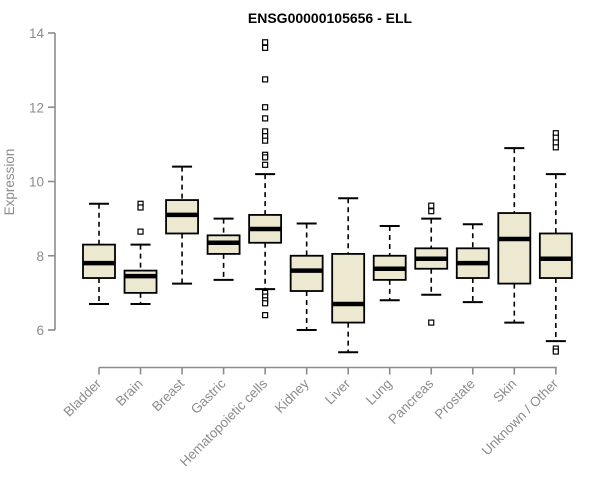 This screenshot has height=500, width=600. Describe the element at coordinates (292, 396) in the screenshot. I see `x-tick-label: Kidney` at that location.